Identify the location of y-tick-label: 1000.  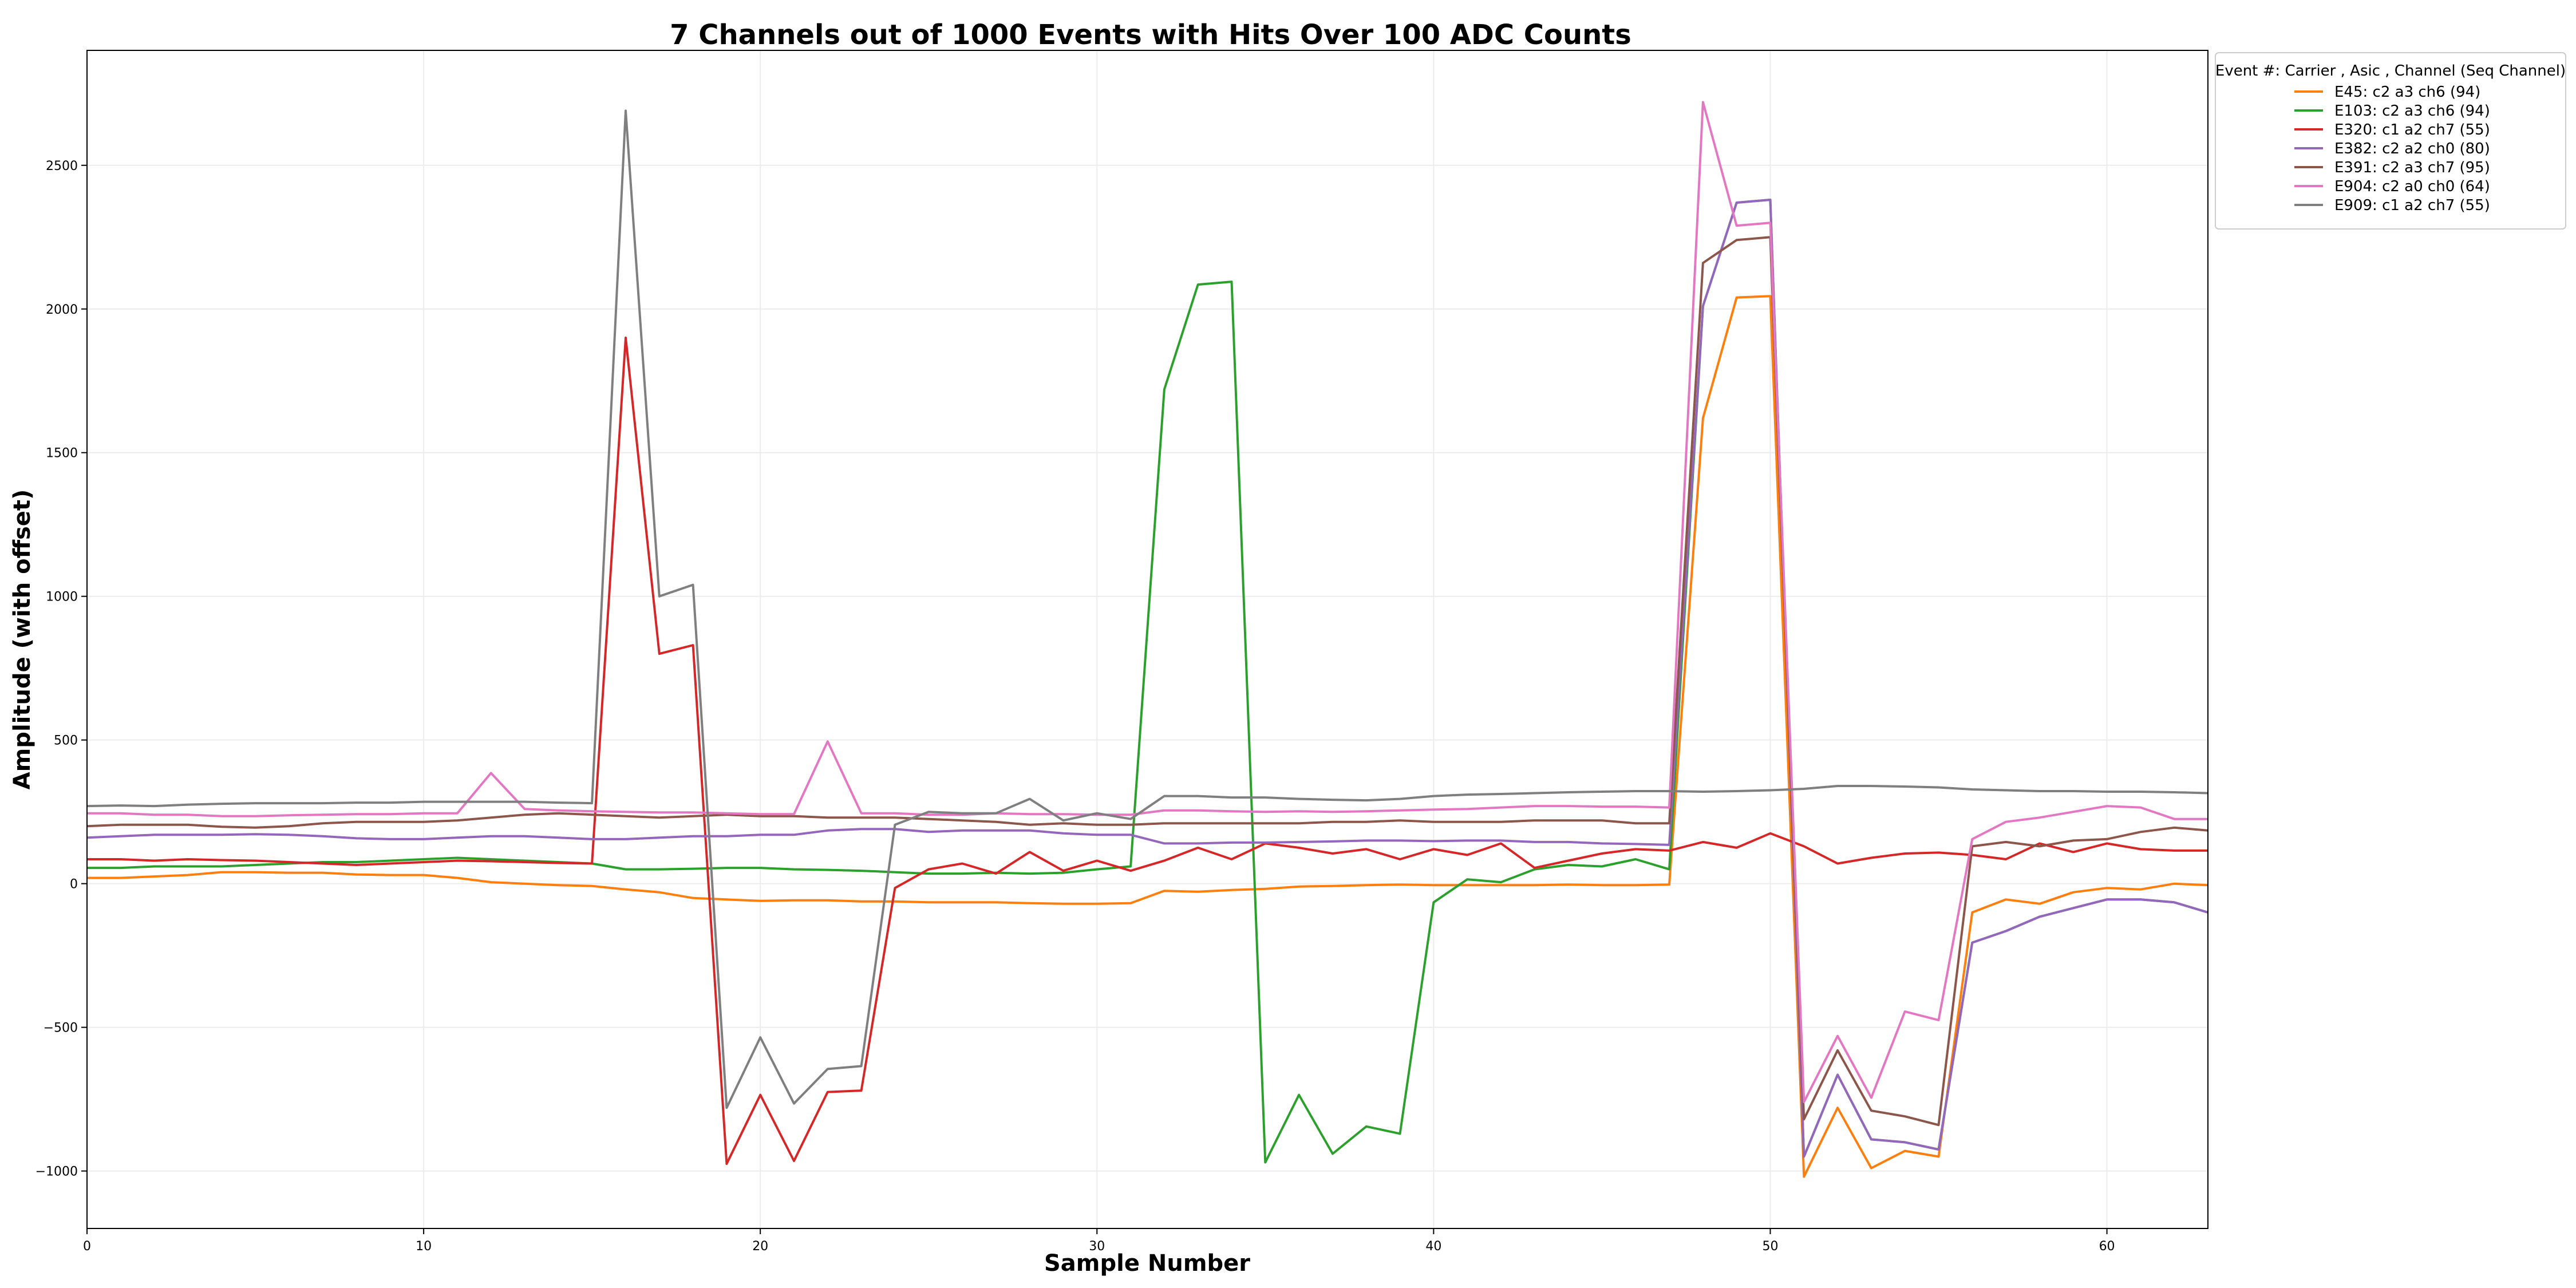
(62, 597).